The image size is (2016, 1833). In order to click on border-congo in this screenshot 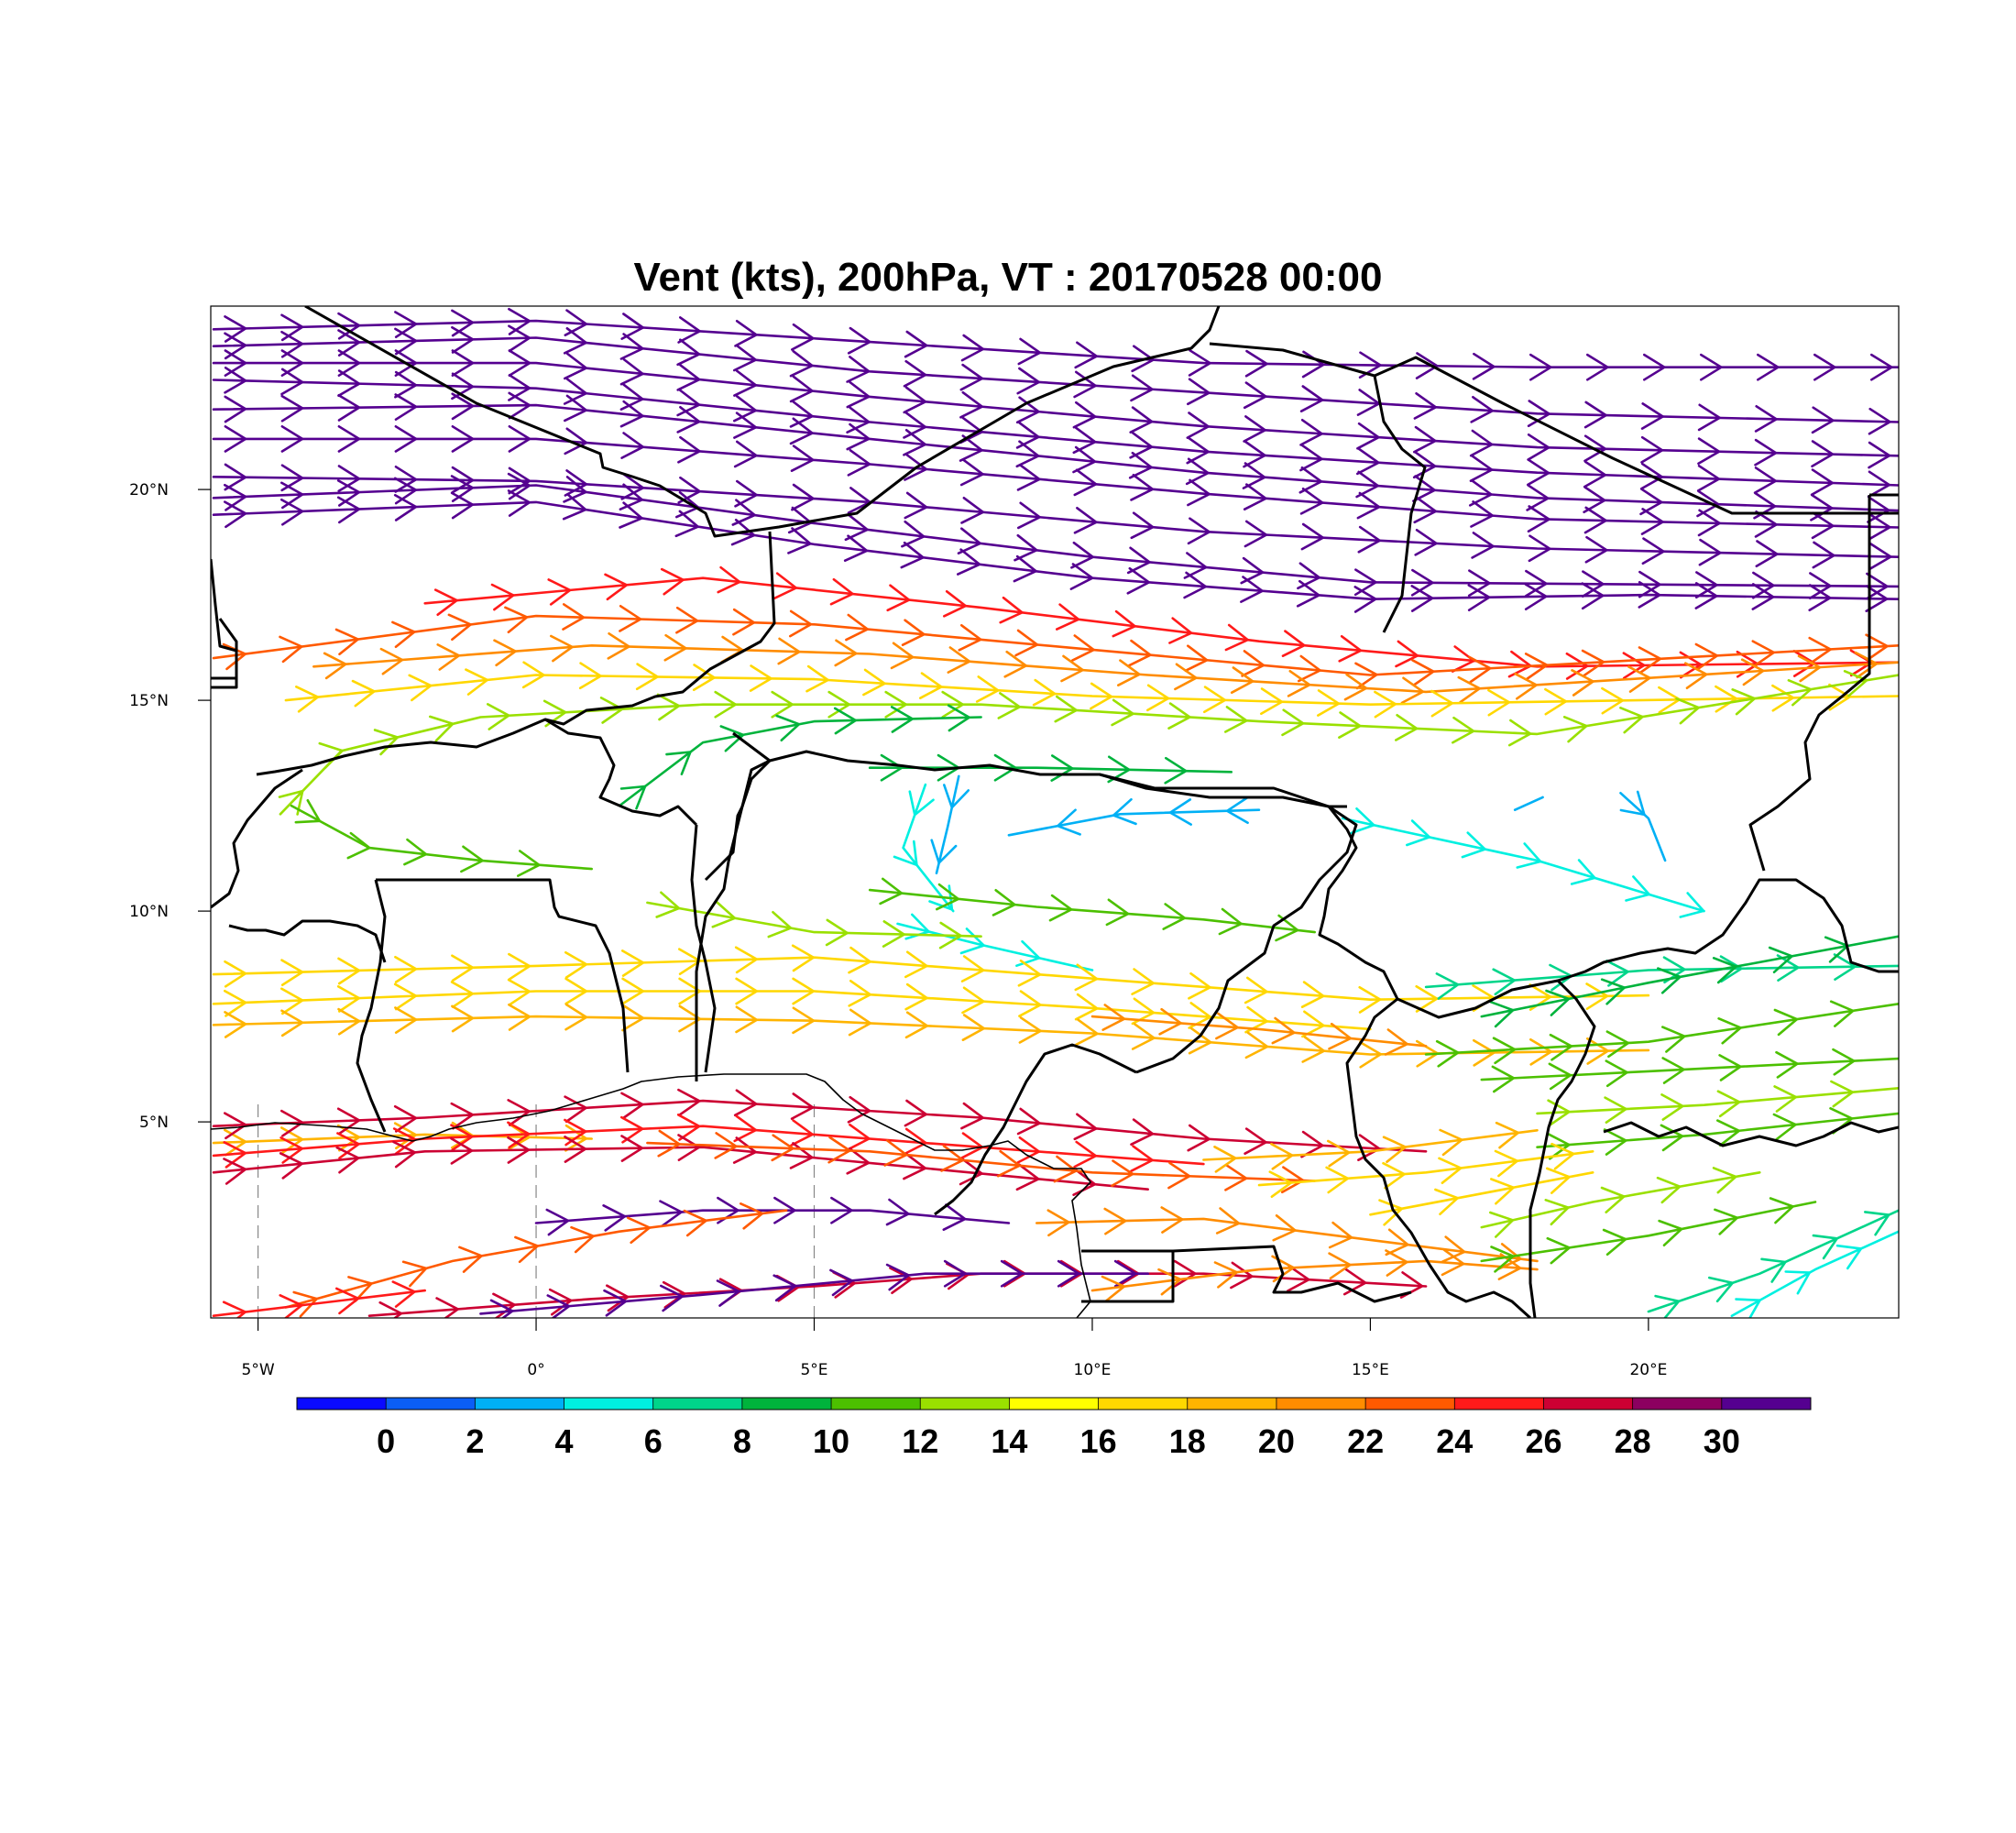, I will do `click(1292, 1274)`.